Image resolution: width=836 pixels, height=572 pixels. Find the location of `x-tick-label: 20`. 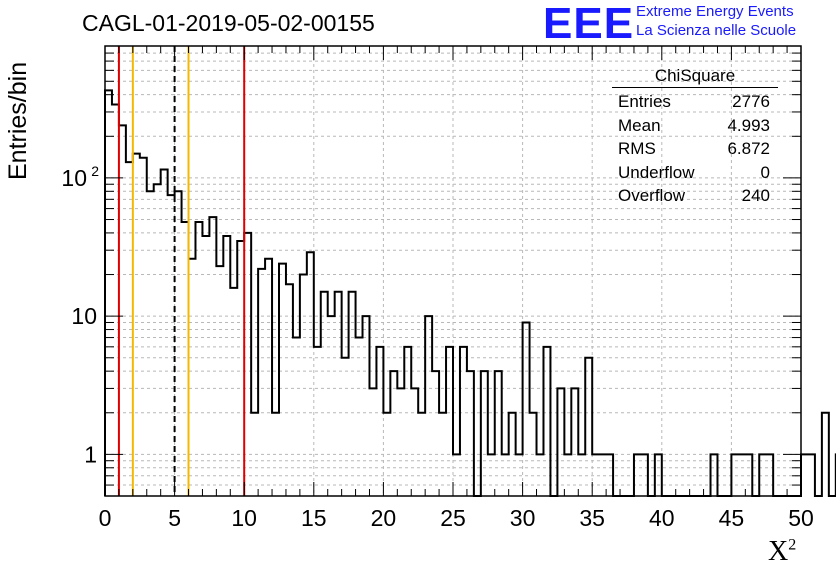

x-tick-label: 20 is located at coordinates (384, 518).